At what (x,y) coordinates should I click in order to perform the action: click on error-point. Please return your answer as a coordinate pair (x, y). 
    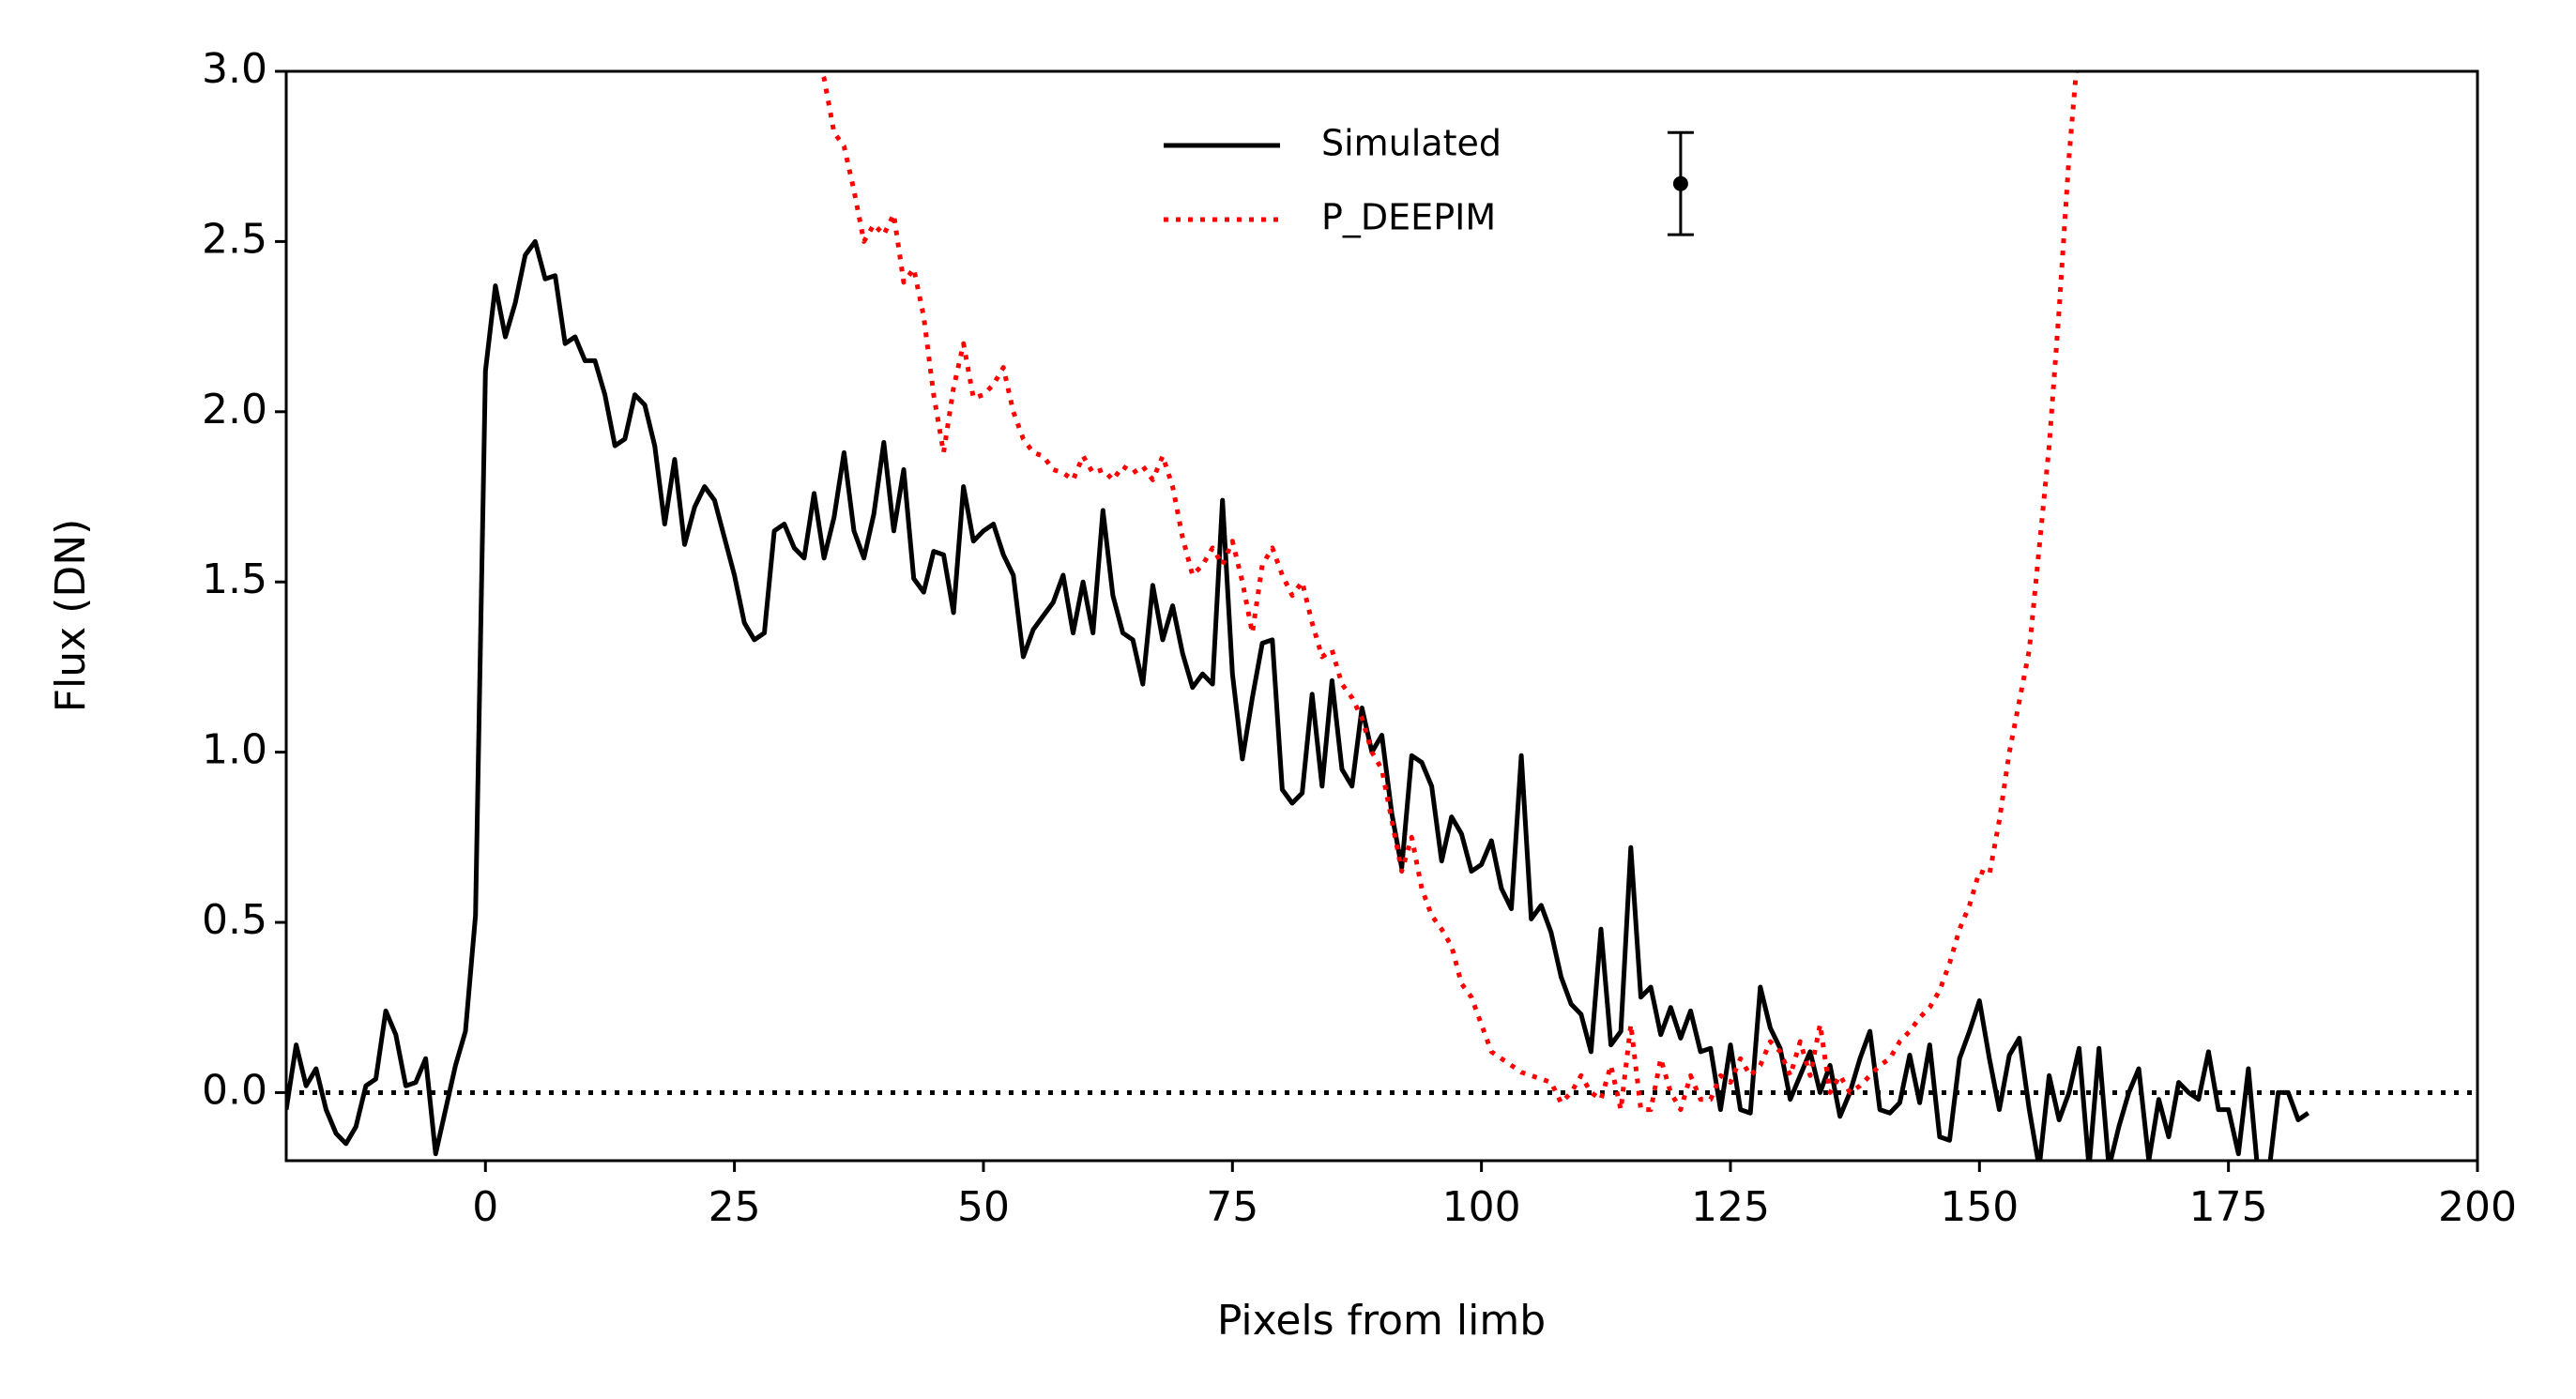
    Looking at the image, I should click on (1680, 183).